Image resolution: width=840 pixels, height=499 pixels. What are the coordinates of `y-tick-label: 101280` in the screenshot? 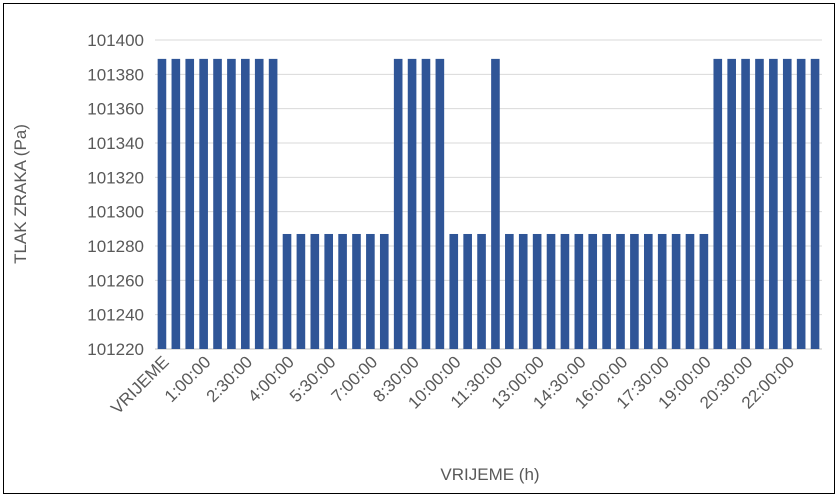 It's located at (115, 246).